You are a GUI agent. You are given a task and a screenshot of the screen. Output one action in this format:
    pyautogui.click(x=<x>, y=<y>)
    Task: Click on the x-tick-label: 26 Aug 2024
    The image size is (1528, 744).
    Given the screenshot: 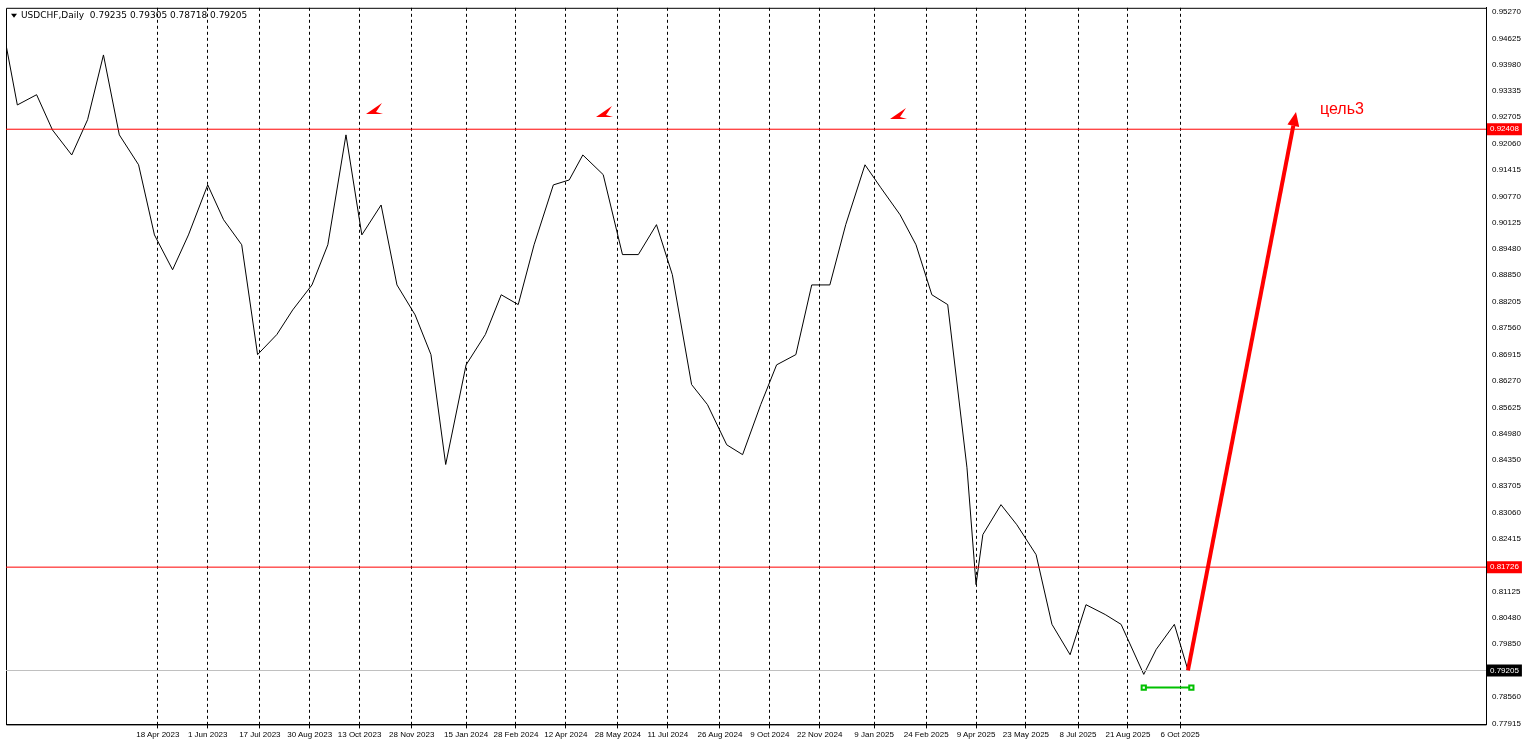 What is the action you would take?
    pyautogui.click(x=720, y=735)
    